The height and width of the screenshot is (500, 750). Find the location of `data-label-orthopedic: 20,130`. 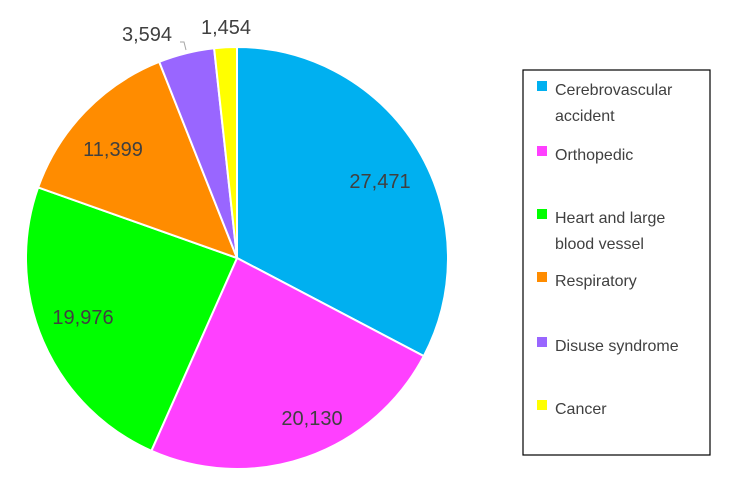

data-label-orthopedic: 20,130 is located at coordinates (311, 419).